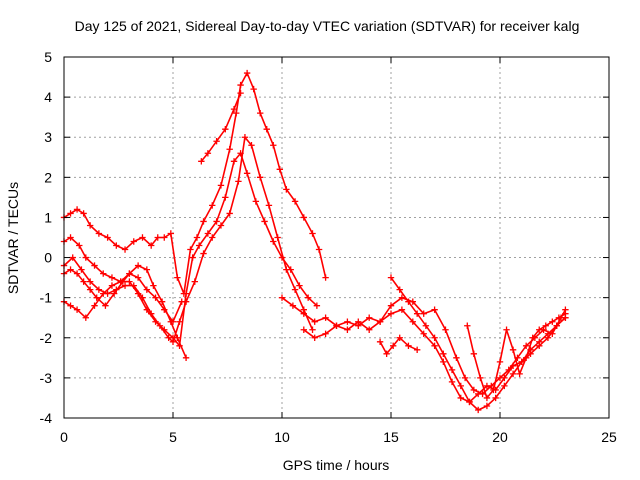 The image size is (640, 480). Describe the element at coordinates (48, 217) in the screenshot. I see `y-tick-label: 1` at that location.